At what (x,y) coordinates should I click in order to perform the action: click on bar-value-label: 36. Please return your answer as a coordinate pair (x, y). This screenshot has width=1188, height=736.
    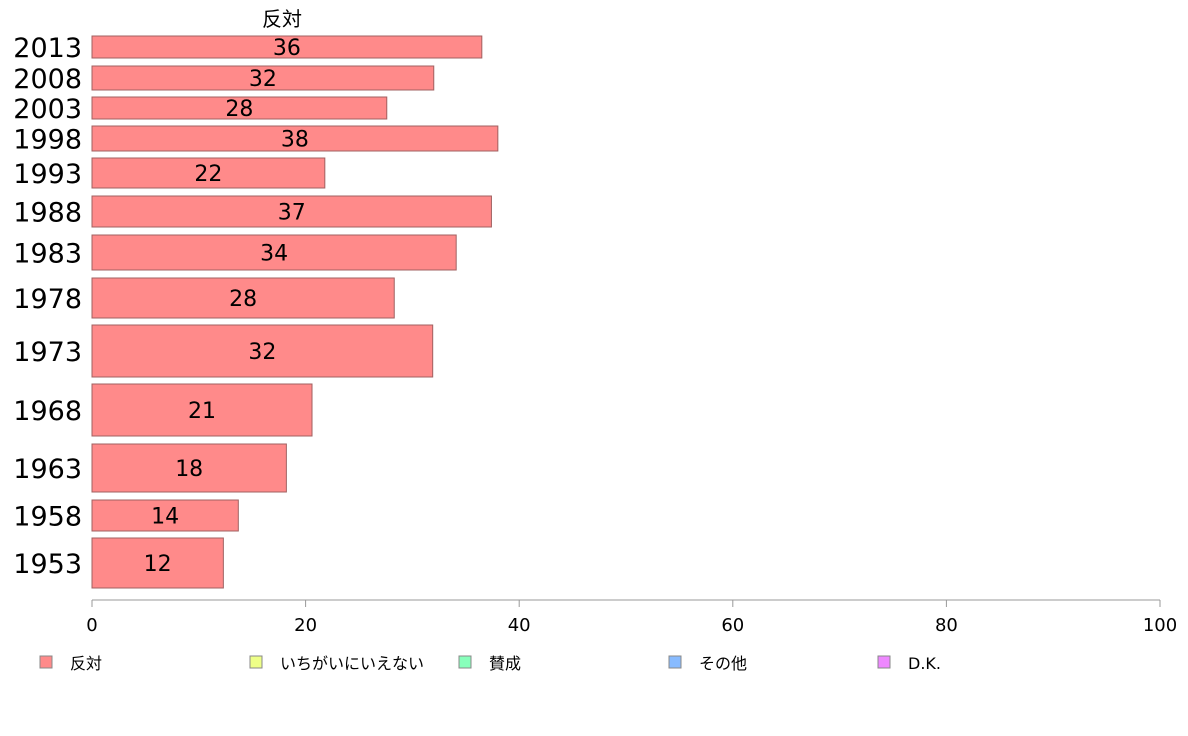
    Looking at the image, I should click on (287, 48).